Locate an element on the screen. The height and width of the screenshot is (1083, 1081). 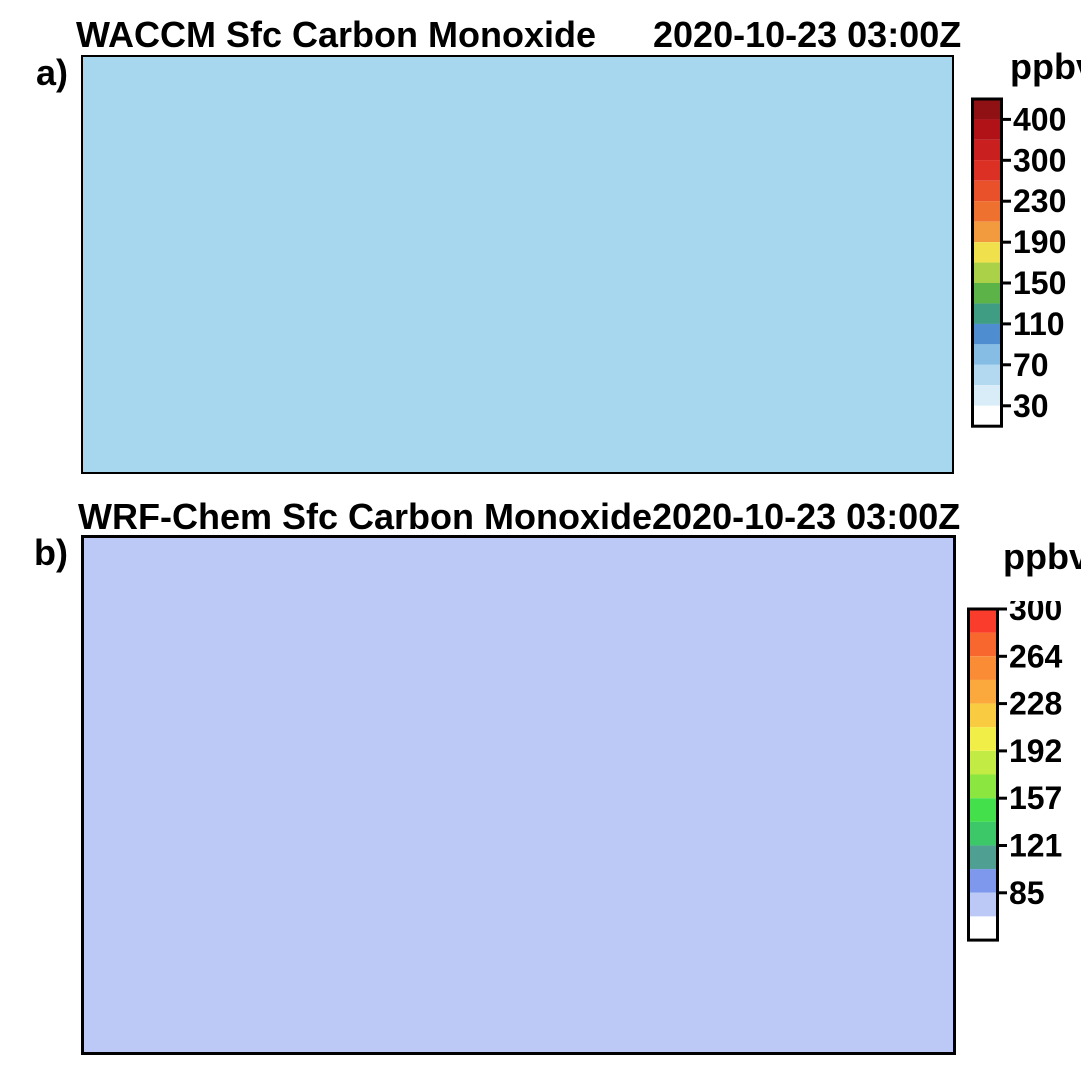
svg-text: 190 is located at coordinates (1039, 242).